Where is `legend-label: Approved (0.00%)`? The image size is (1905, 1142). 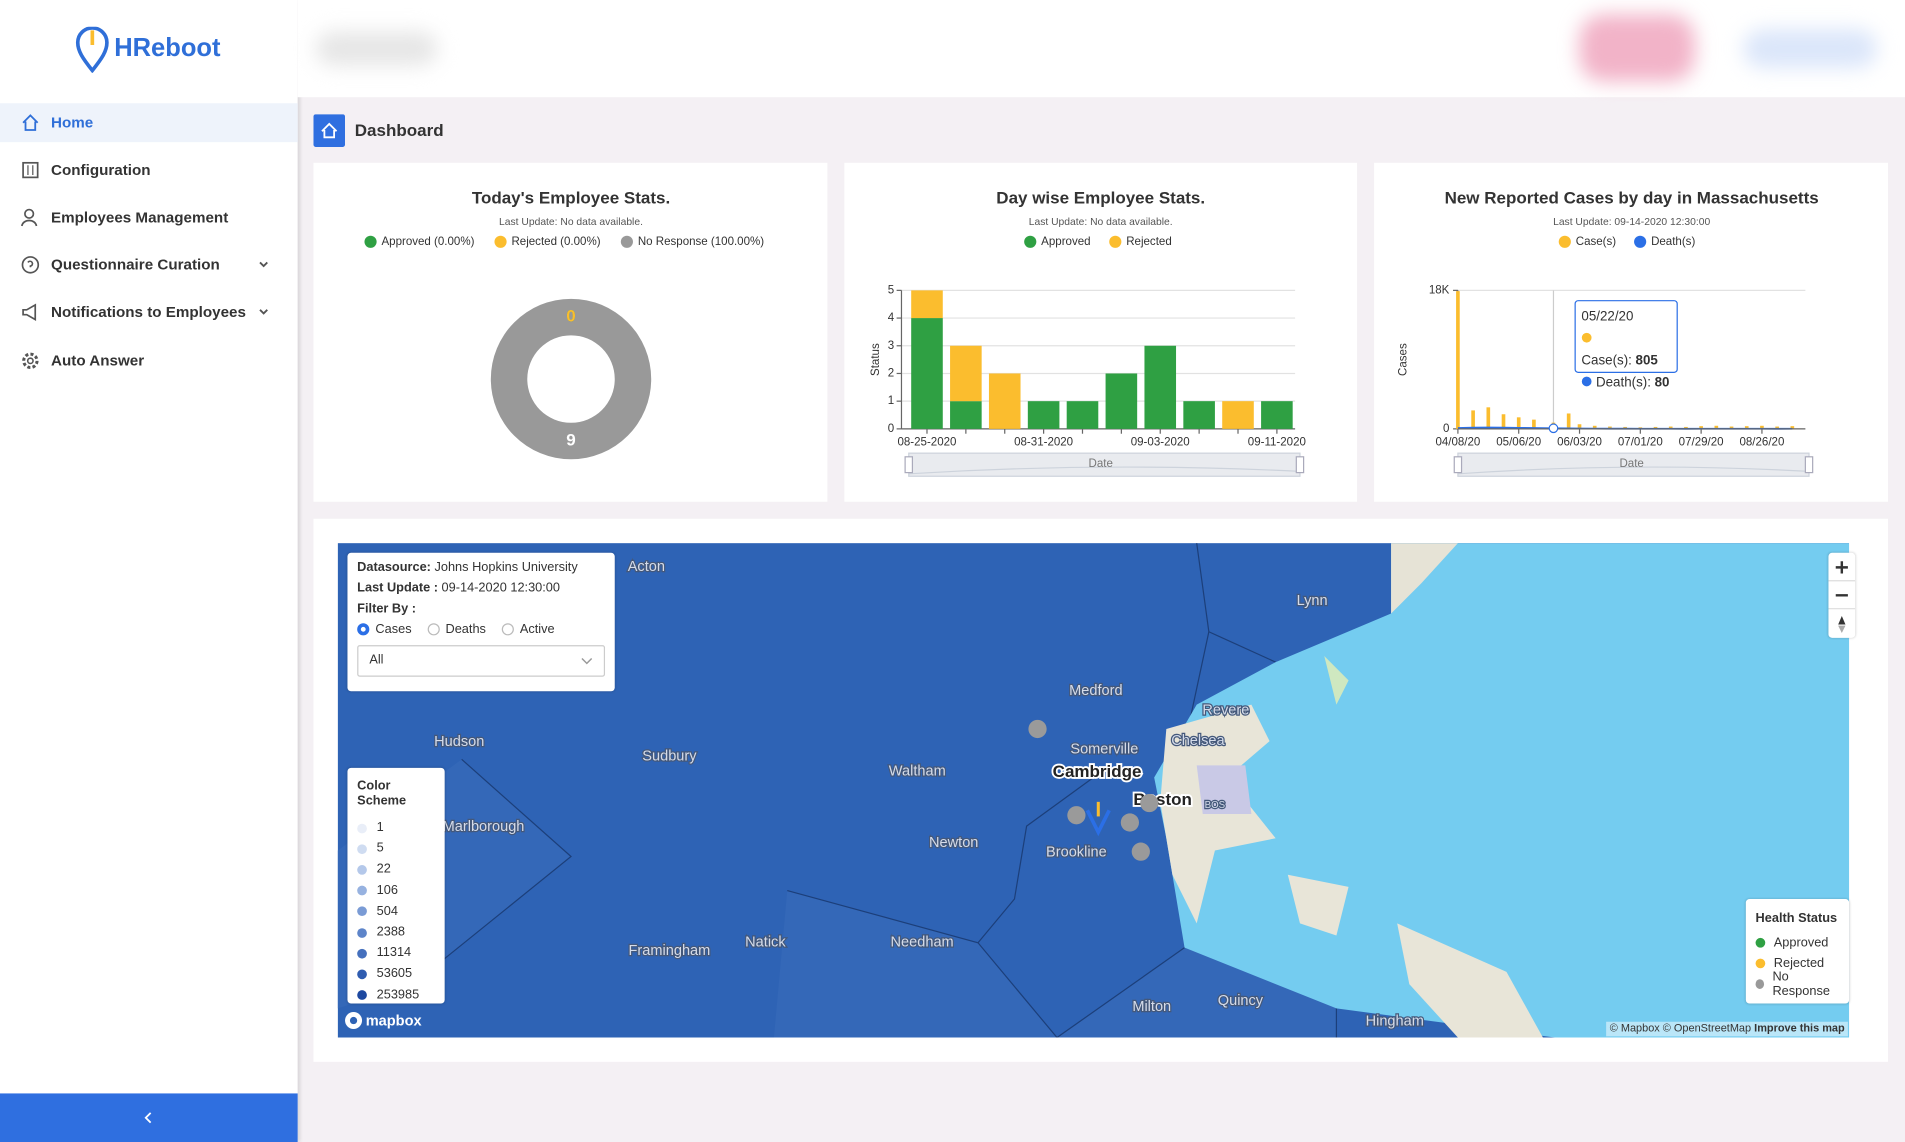
legend-label: Approved (0.00%) is located at coordinates (427, 242).